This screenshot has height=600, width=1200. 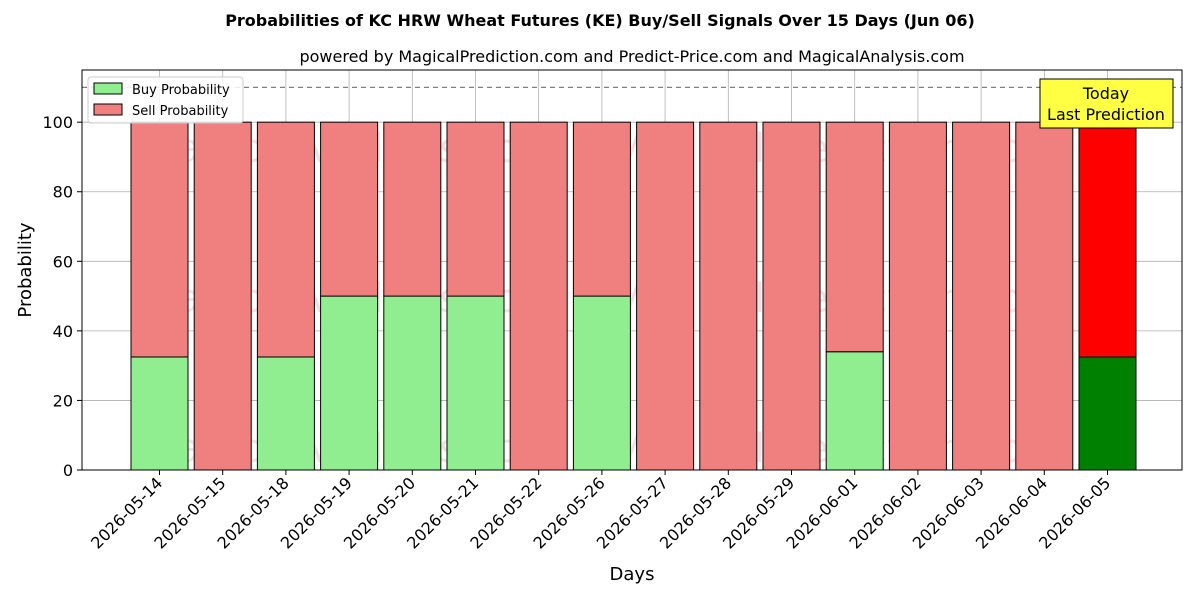 I want to click on annotation-box, so click(x=1106, y=103).